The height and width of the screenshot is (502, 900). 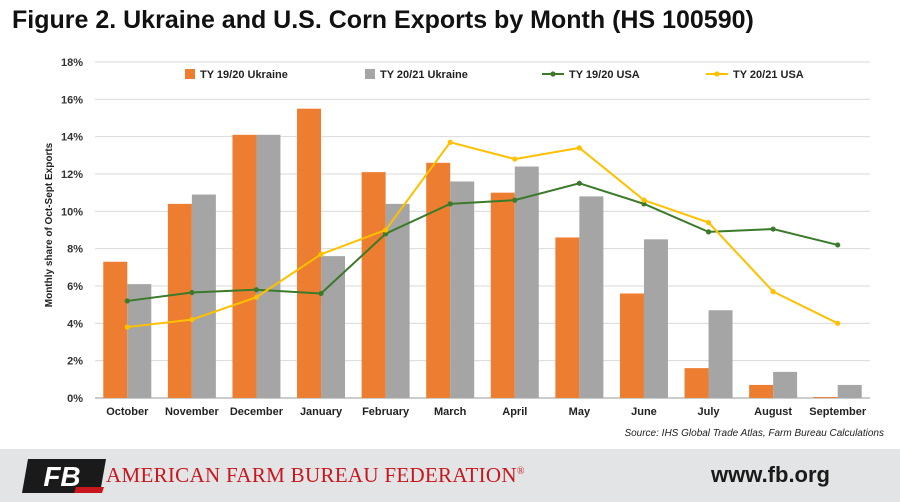 I want to click on x-tick-label: August, so click(x=773, y=412).